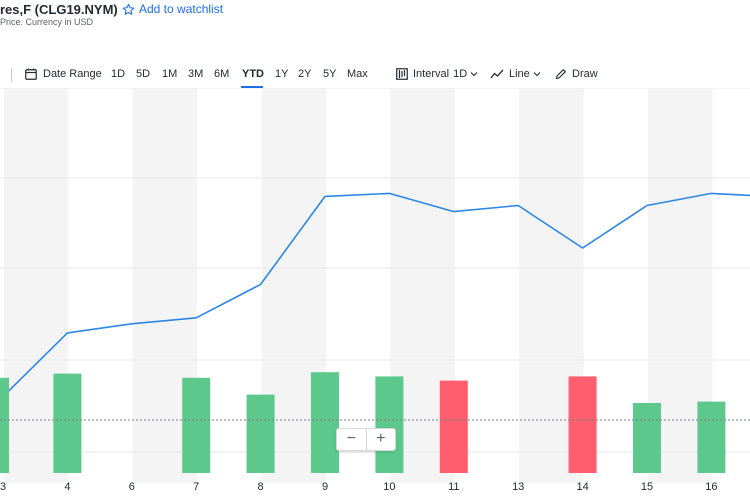  Describe the element at coordinates (402, 74) in the screenshot. I see `candlestick-icon` at that location.